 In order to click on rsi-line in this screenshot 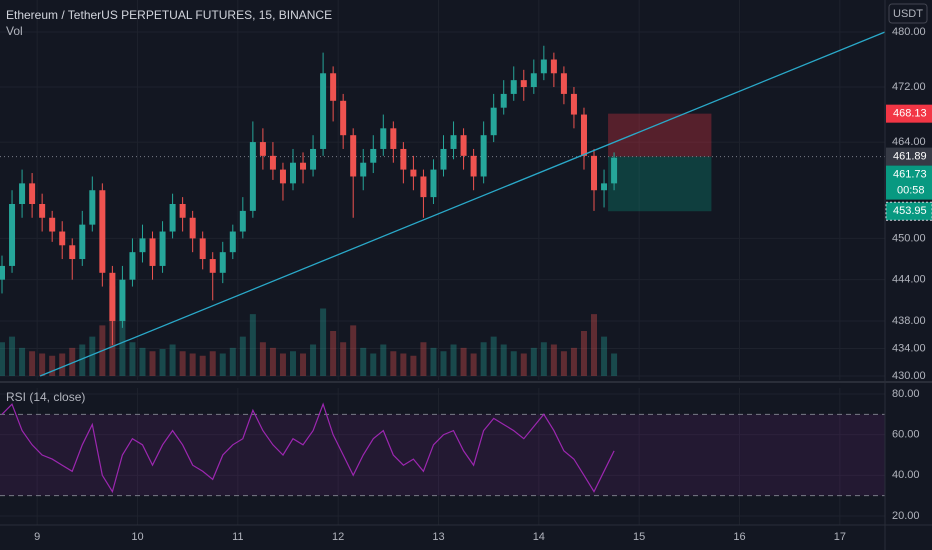, I will do `click(308, 448)`.